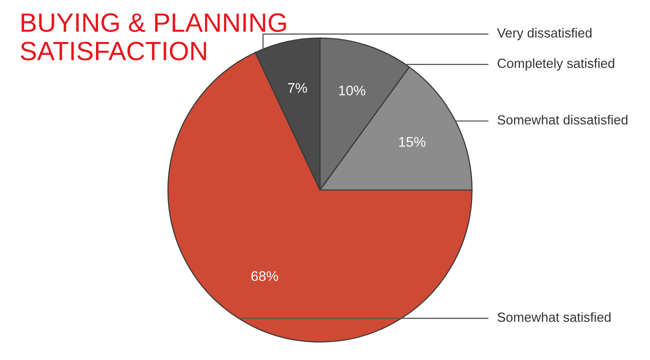  What do you see at coordinates (297, 88) in the screenshot?
I see `data-label: 7%` at bounding box center [297, 88].